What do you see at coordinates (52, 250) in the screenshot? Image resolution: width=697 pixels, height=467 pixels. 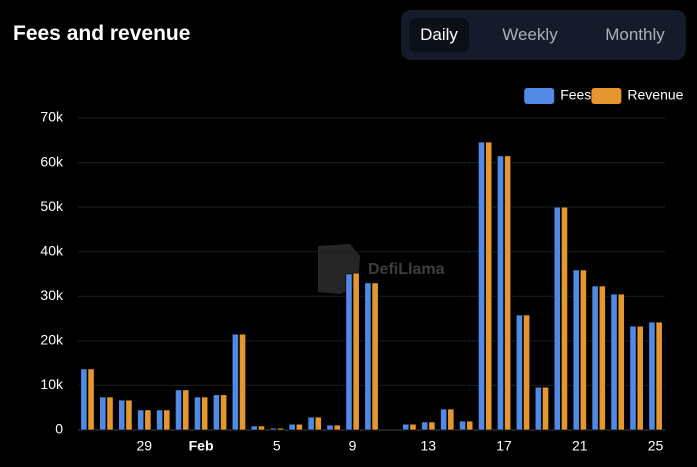 I see `y-tick-label: 40k` at bounding box center [52, 250].